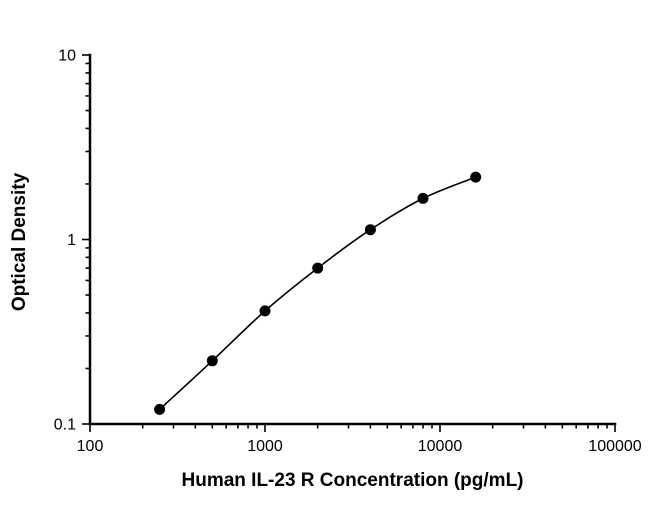  What do you see at coordinates (265, 446) in the screenshot?
I see `x-tick-label: 1000` at bounding box center [265, 446].